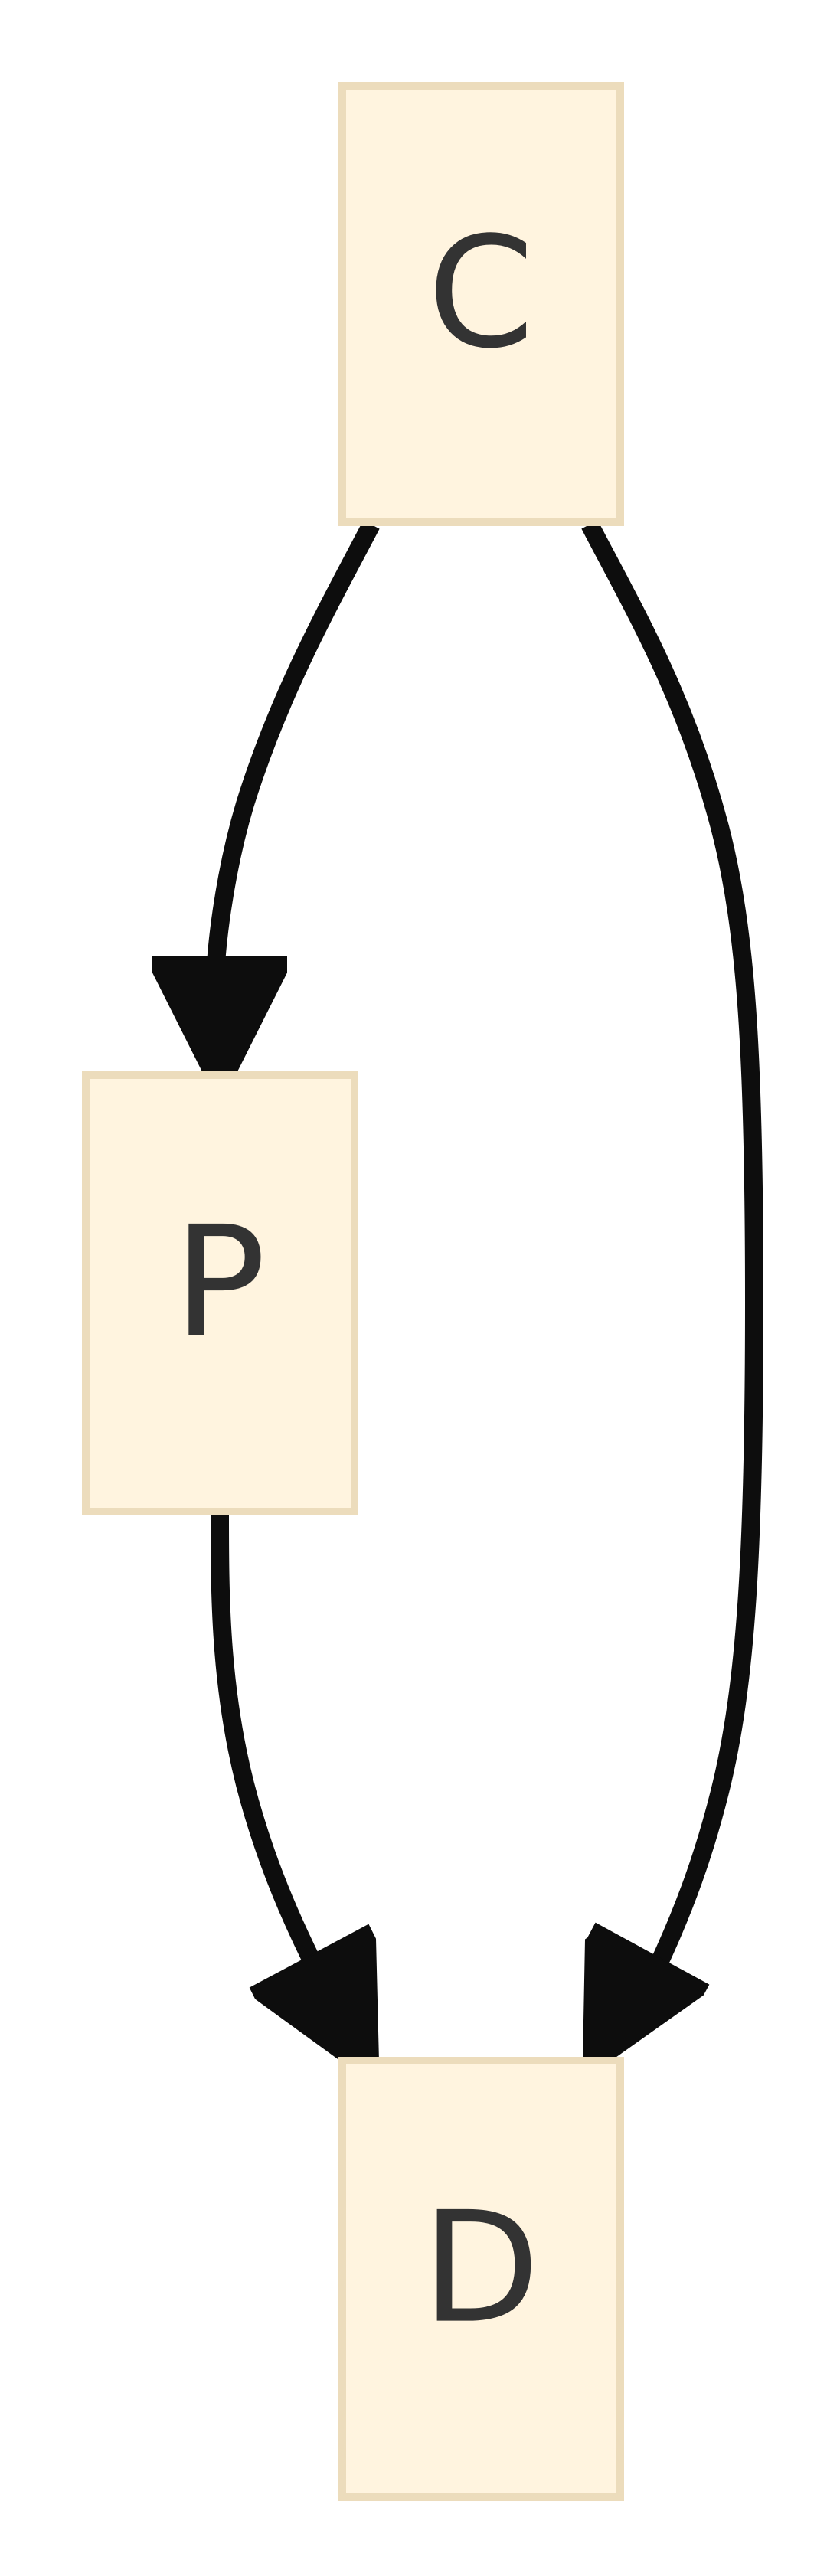  I want to click on node-c-box, so click(481, 304).